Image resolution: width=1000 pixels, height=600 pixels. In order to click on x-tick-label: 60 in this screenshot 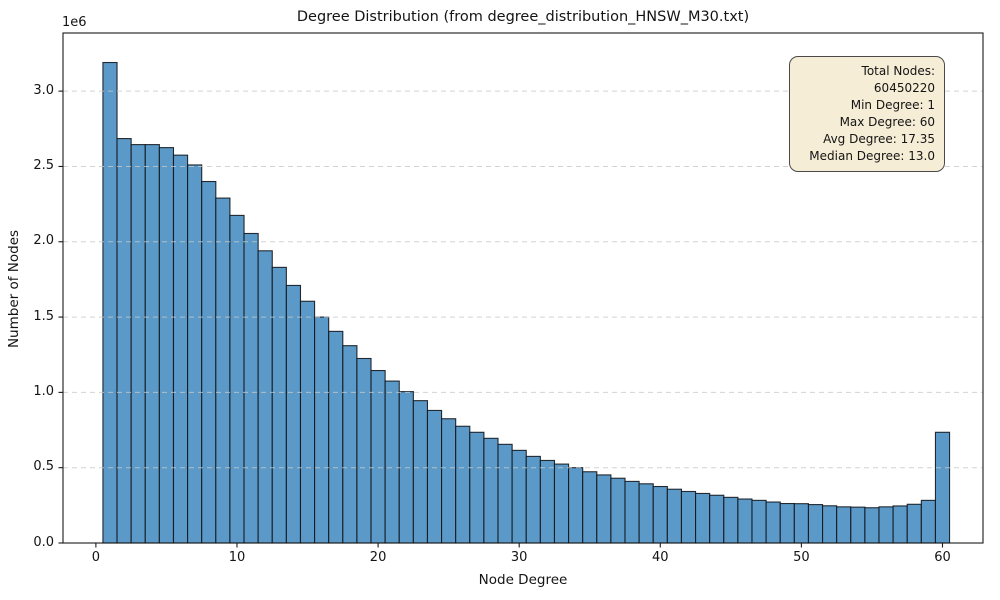, I will do `click(942, 557)`.